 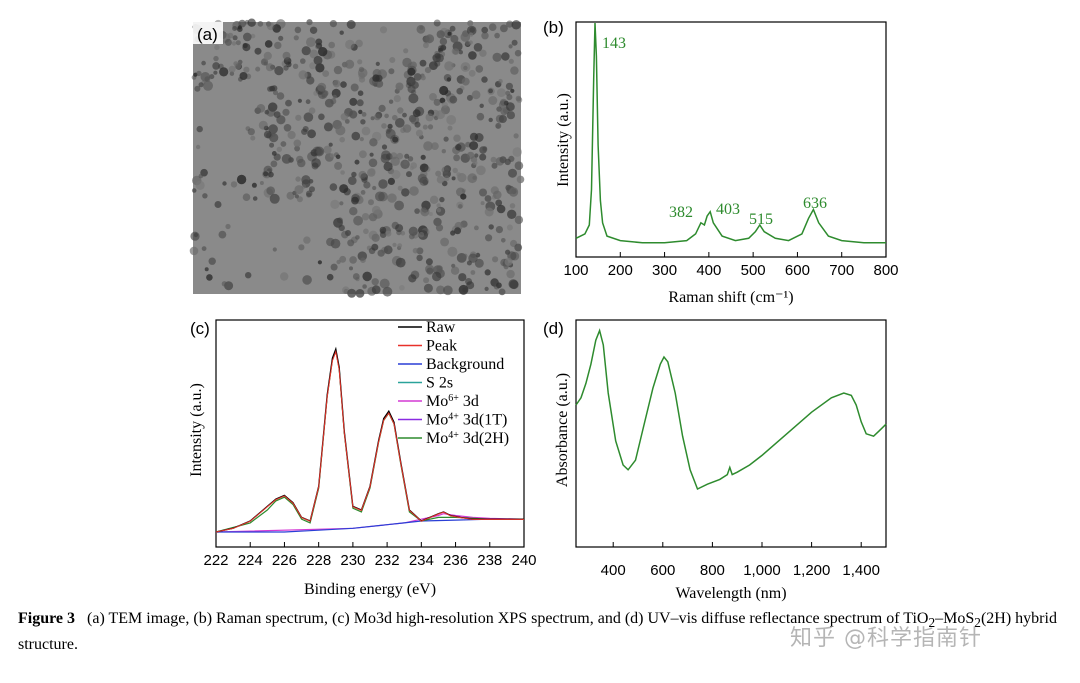 I want to click on xps-series, so click(x=370, y=439).